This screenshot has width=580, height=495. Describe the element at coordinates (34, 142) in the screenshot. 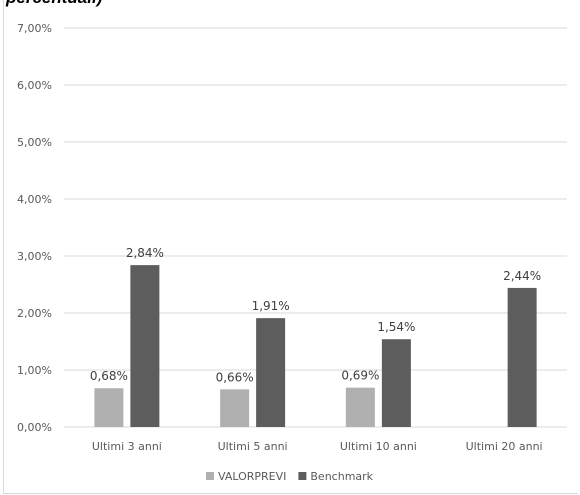

I see `y-tick-label: 5,00%` at that location.